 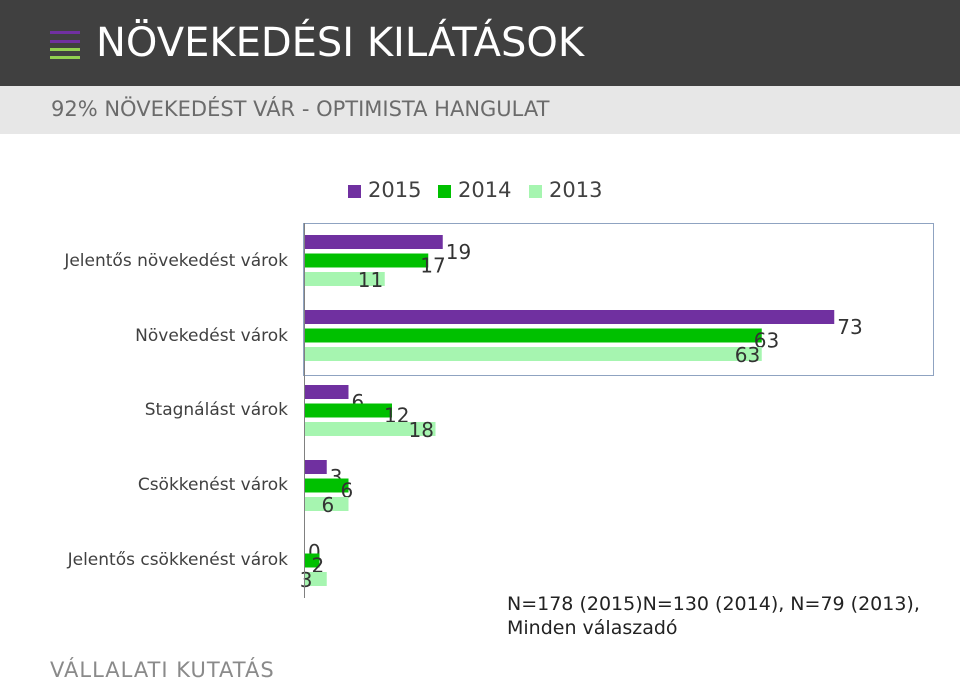 I want to click on data-label-2014-0: 17, so click(x=432, y=266).